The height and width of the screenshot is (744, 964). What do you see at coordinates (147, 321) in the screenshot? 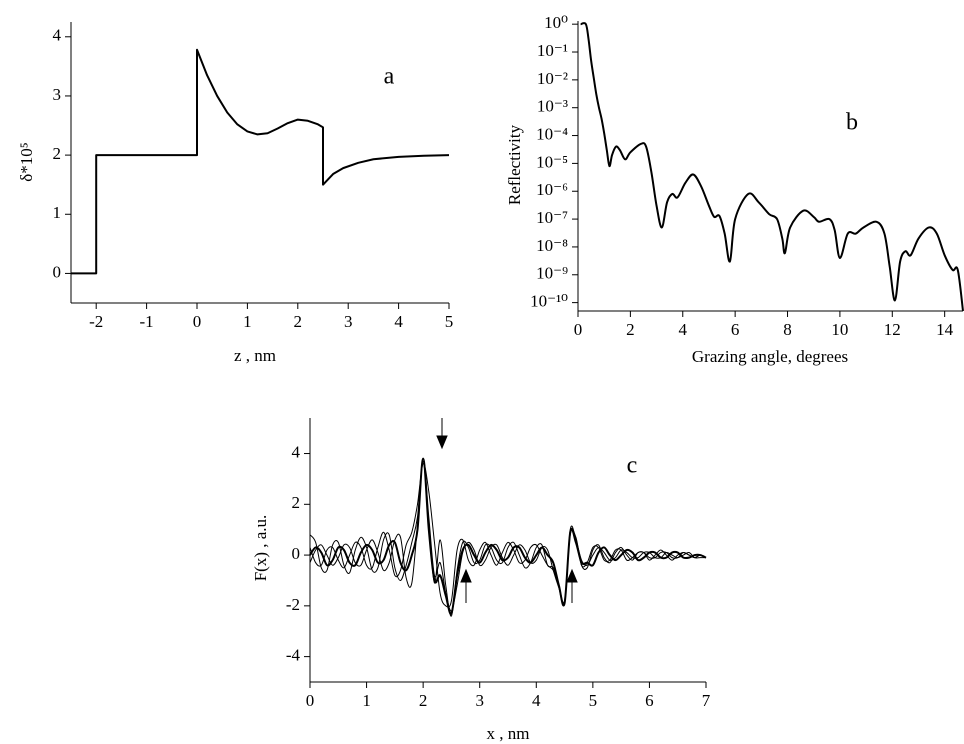
I see `x-tick-label: -1` at bounding box center [147, 321].